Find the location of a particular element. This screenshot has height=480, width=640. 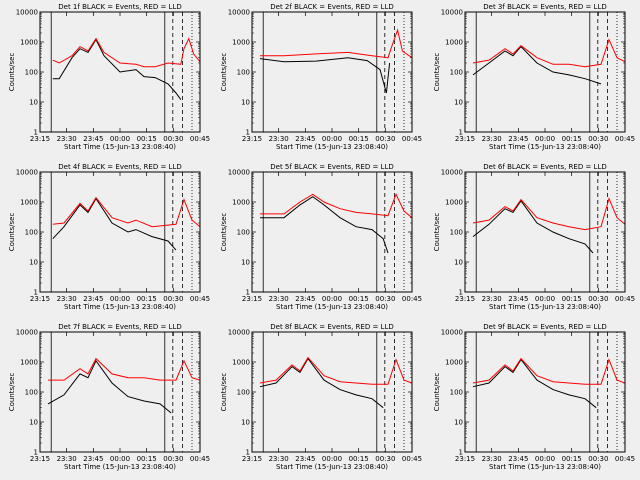

panel-title: Det 4f BLACK = Events, RED = LLD is located at coordinates (119, 167).